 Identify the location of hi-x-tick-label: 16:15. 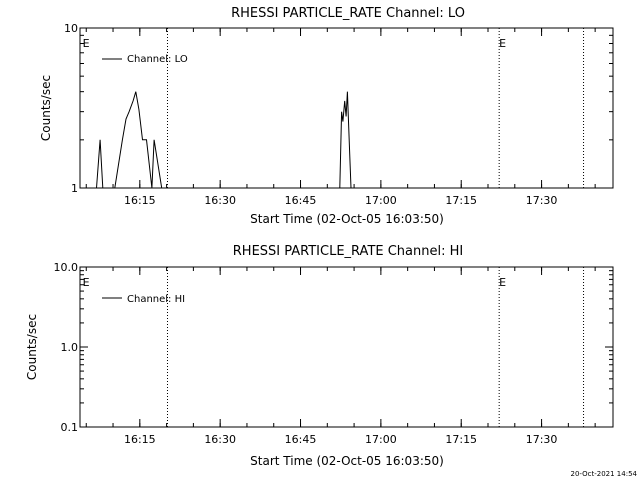
(140, 439).